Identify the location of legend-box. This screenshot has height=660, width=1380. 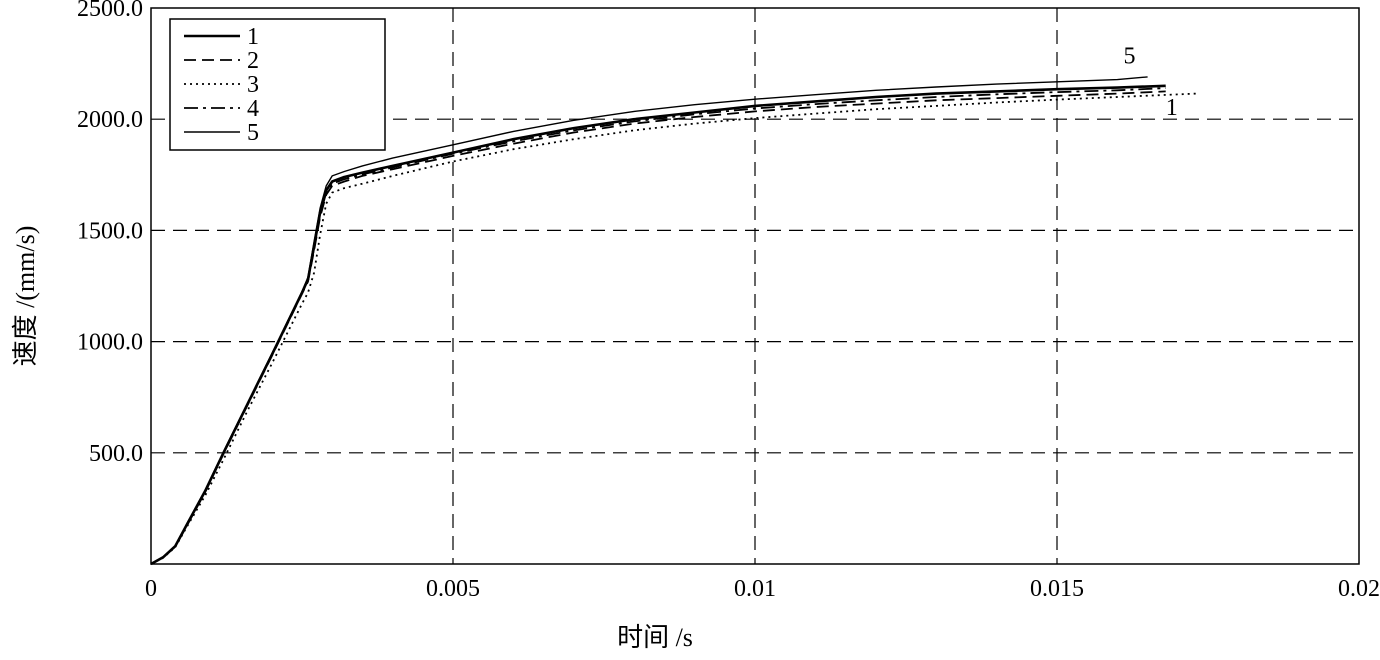
(277, 84).